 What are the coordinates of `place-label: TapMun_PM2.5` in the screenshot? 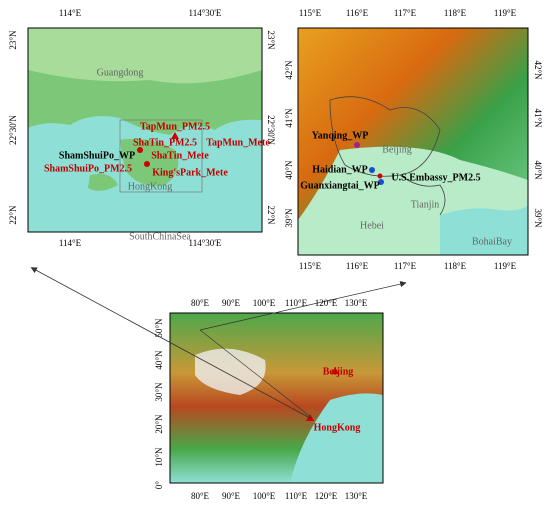 It's located at (175, 126).